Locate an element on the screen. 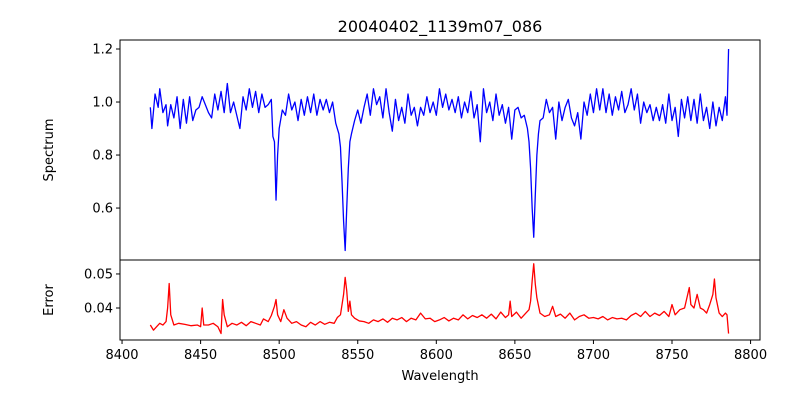 This screenshot has width=800, height=400. spectrum-y-tick-label: 0.8 is located at coordinates (102, 156).